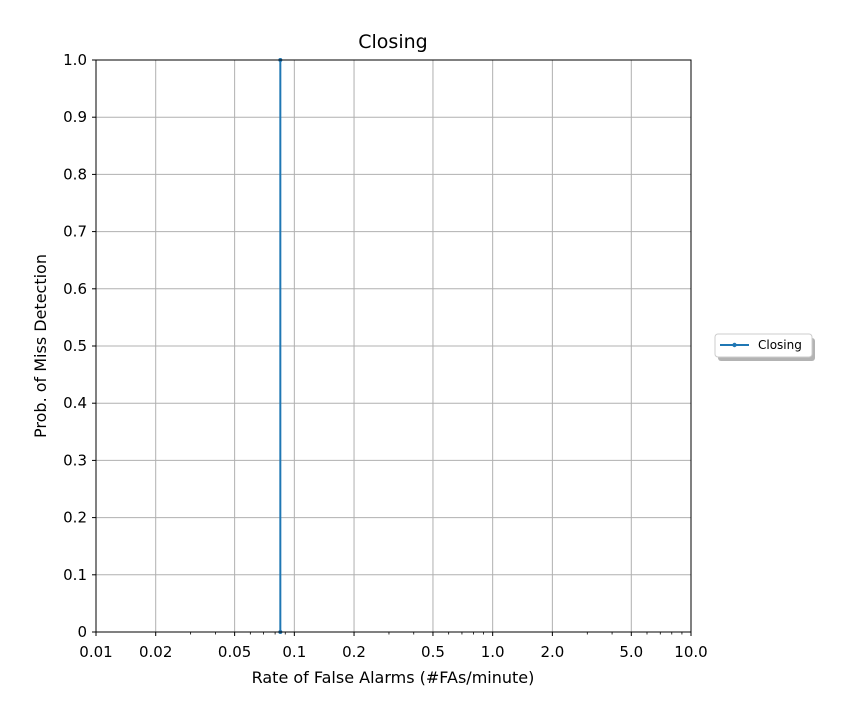 This screenshot has height=720, width=847. I want to click on y-tick-label: 0.3, so click(75, 460).